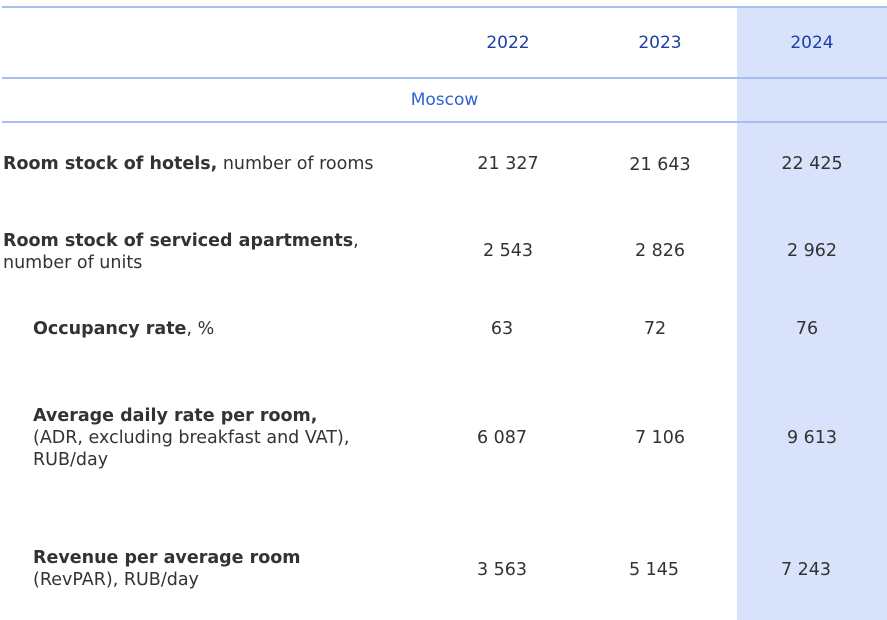 The height and width of the screenshot is (620, 887). Describe the element at coordinates (110, 164) in the screenshot. I see `row-label-bold: Room stock of hotels,` at that location.